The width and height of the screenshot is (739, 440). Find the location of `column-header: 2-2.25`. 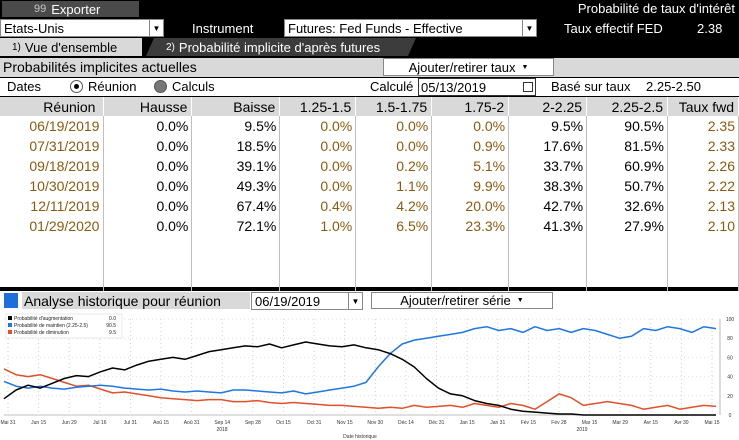

column-header: 2-2.25 is located at coordinates (548, 106).